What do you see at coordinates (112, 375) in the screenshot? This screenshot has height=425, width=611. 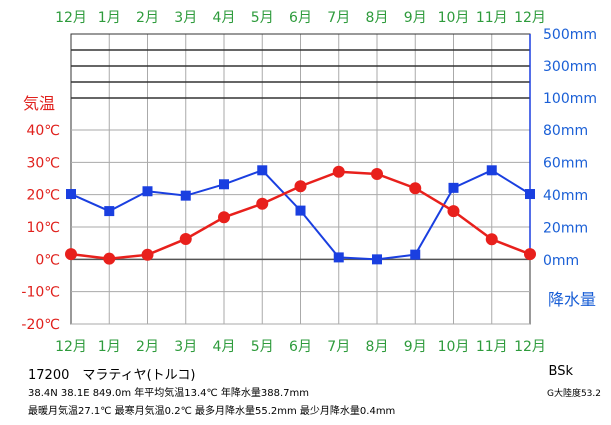 I see `station-name: 17200 マラティヤ(トルコ)` at bounding box center [112, 375].